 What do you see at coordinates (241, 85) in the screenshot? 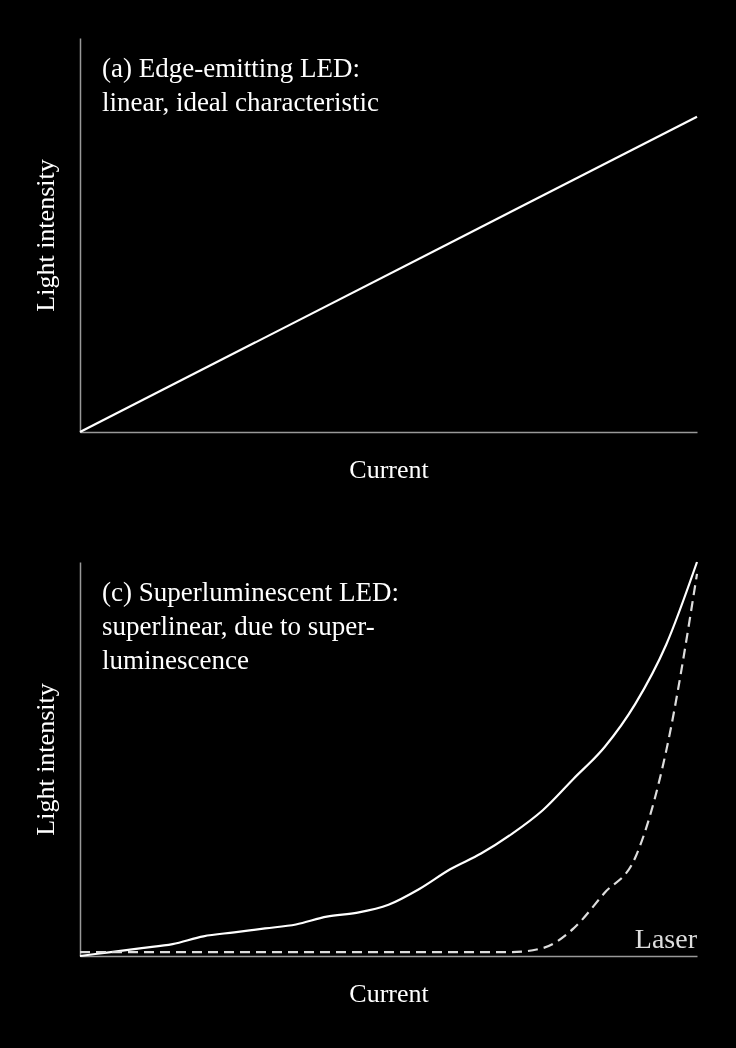
I see `chart-title: (a) Edge-emitting LED: linear, ideal characteristic` at bounding box center [241, 85].